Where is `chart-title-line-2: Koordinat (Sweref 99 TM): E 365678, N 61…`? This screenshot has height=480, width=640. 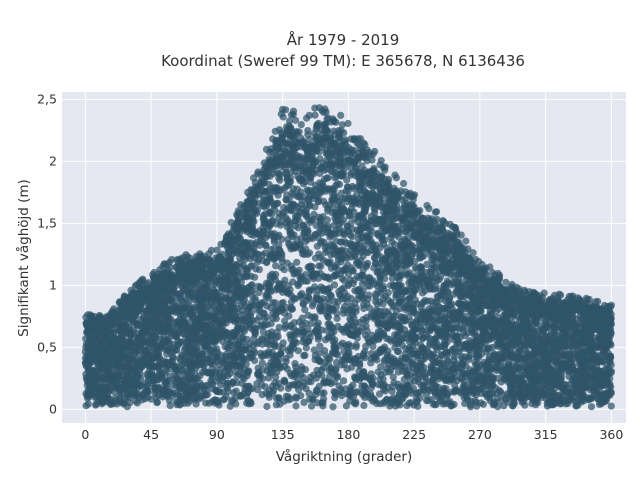
chart-title-line-2: Koordinat (Sweref 99 TM): E 365678, N 61… is located at coordinates (343, 61).